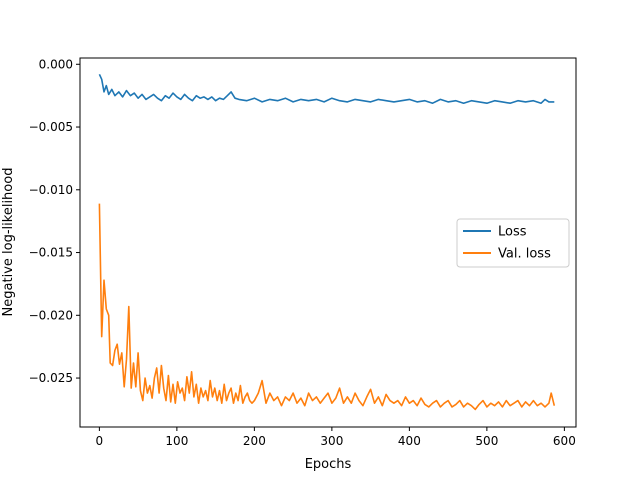 The width and height of the screenshot is (640, 484). I want to click on y-axis-ticks: 0.000 −0.005 −0.010 −0.015 −0.020 −0.025, so click(54, 221).